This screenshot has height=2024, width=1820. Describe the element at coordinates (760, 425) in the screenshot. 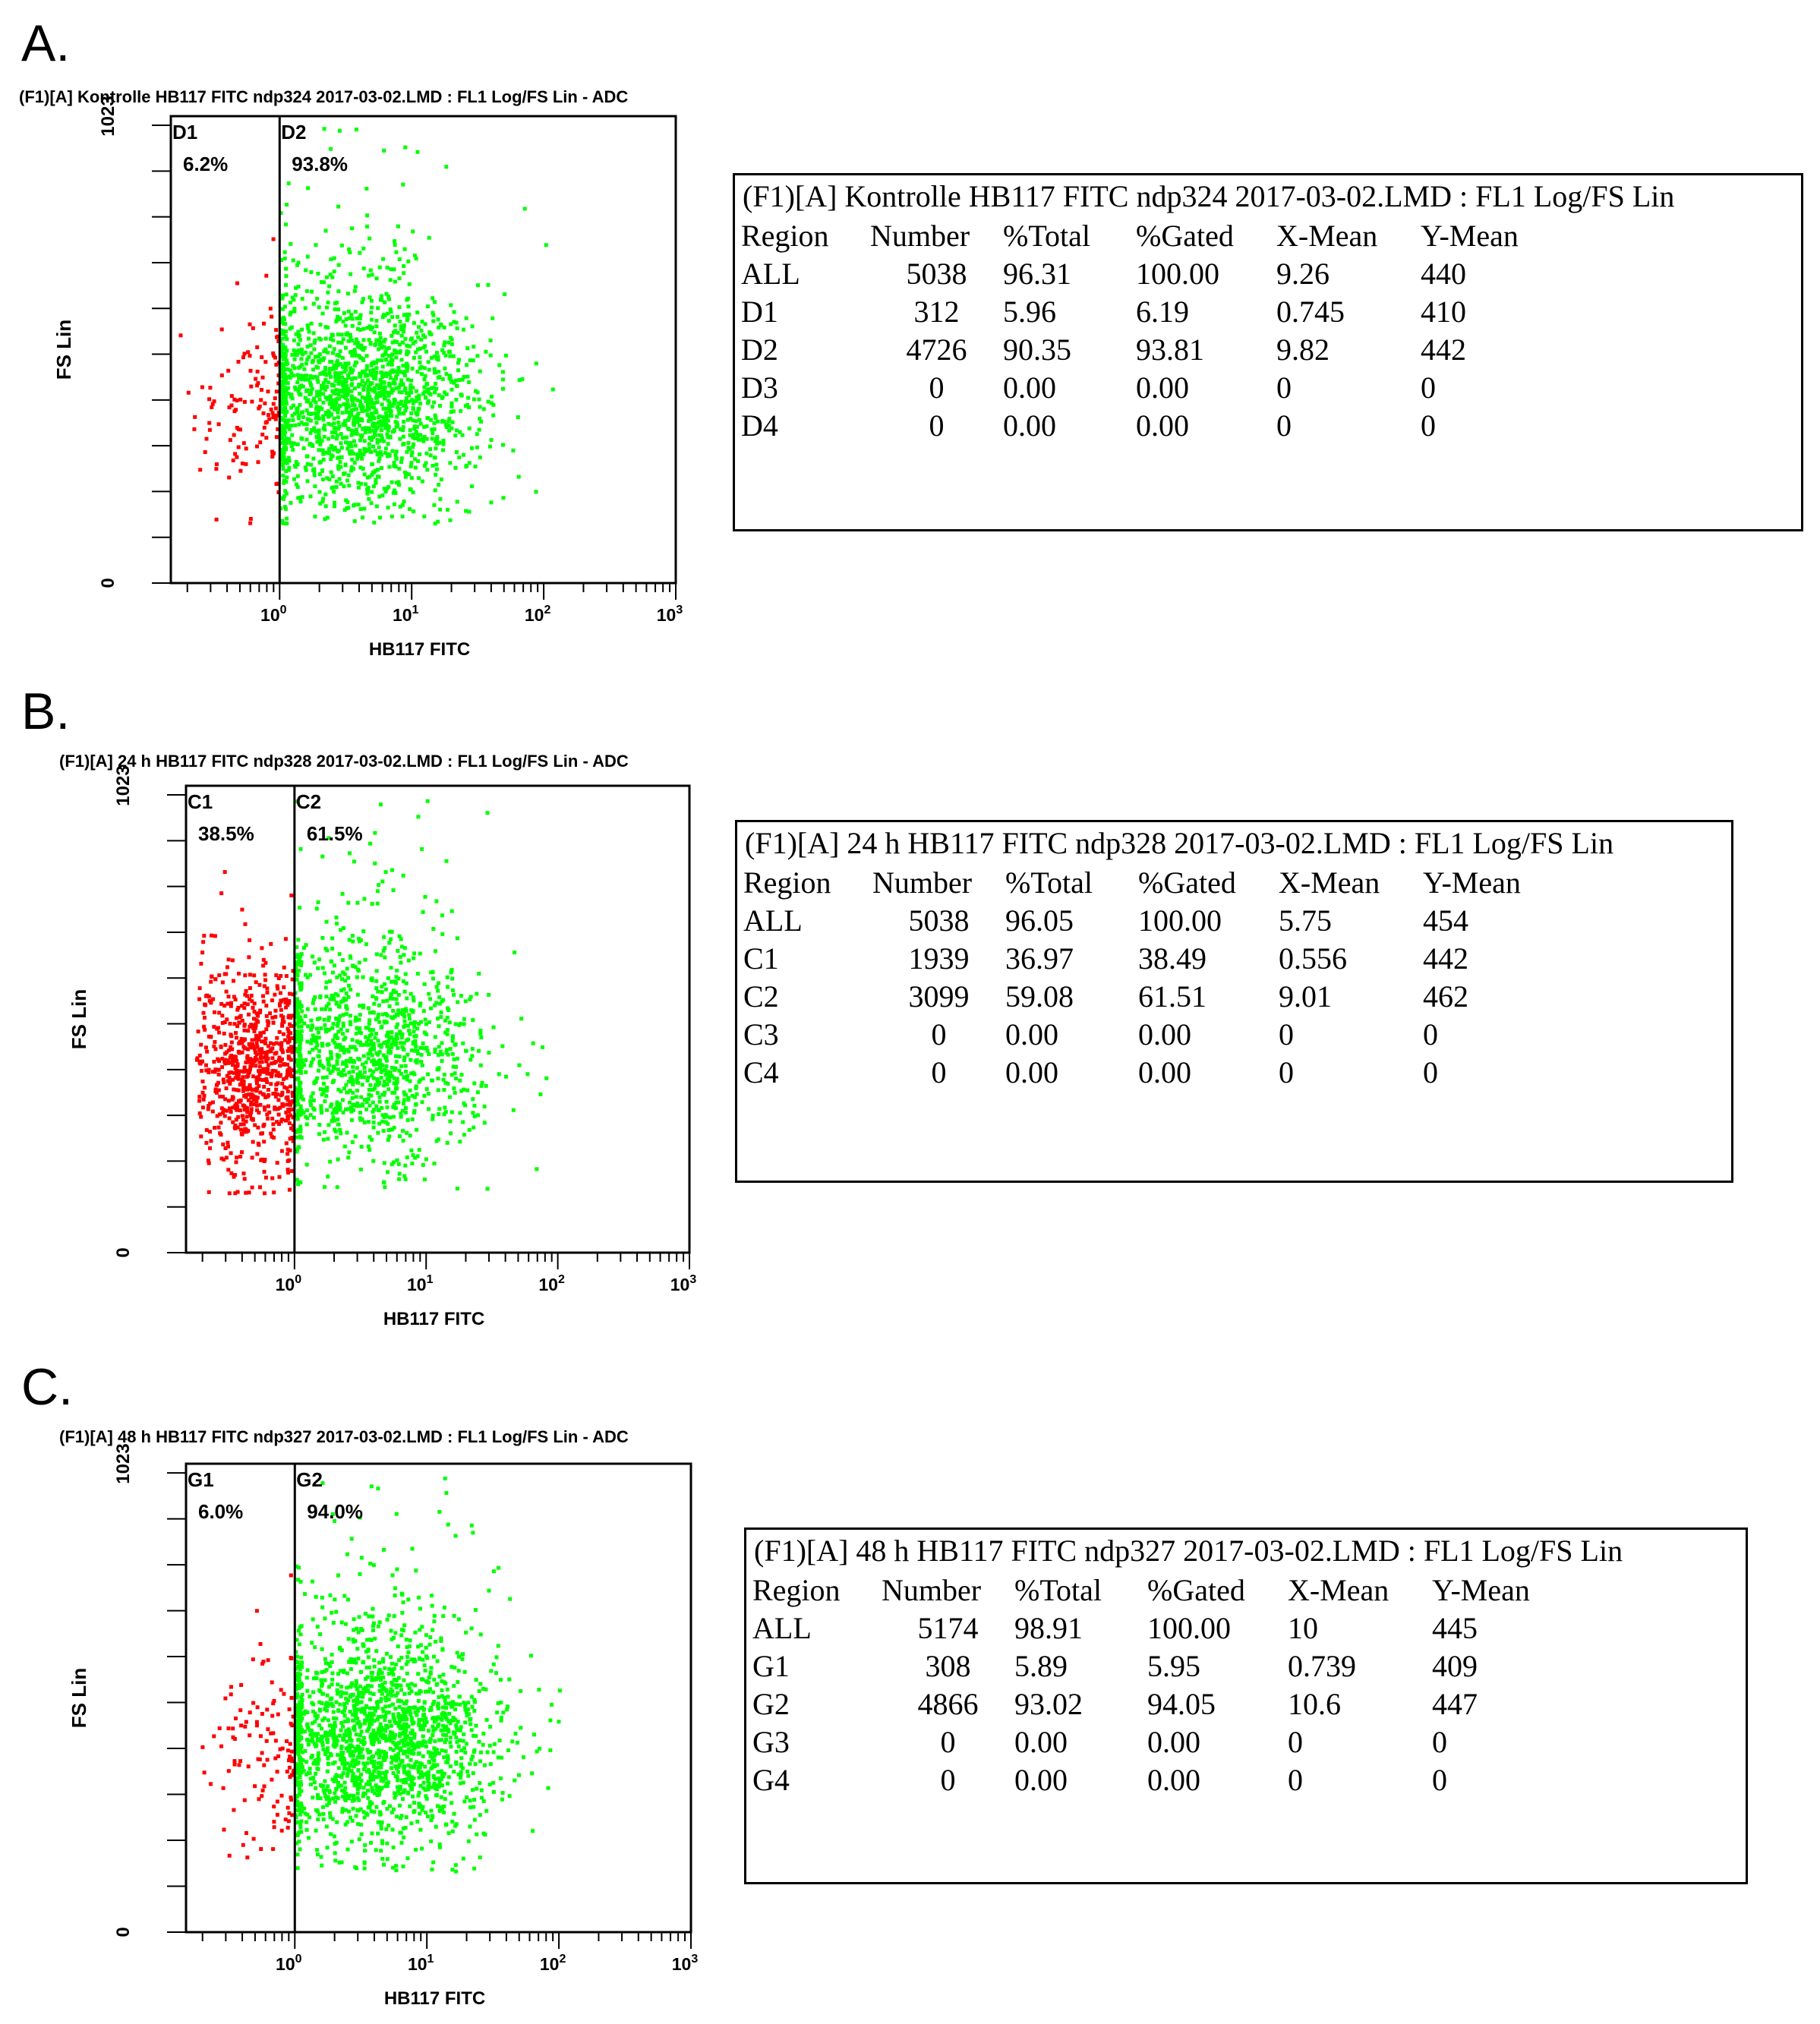

I see `table-cell: D4` at that location.